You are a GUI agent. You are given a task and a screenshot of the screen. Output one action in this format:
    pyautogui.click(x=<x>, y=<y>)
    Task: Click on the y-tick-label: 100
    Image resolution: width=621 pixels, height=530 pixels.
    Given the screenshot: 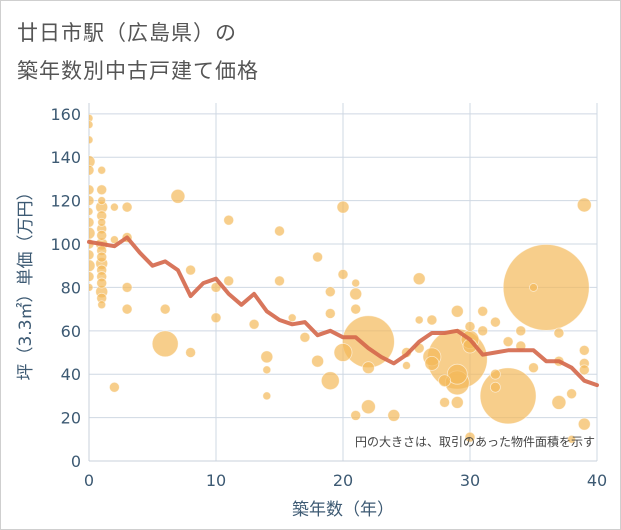 What is the action you would take?
    pyautogui.click(x=65, y=244)
    